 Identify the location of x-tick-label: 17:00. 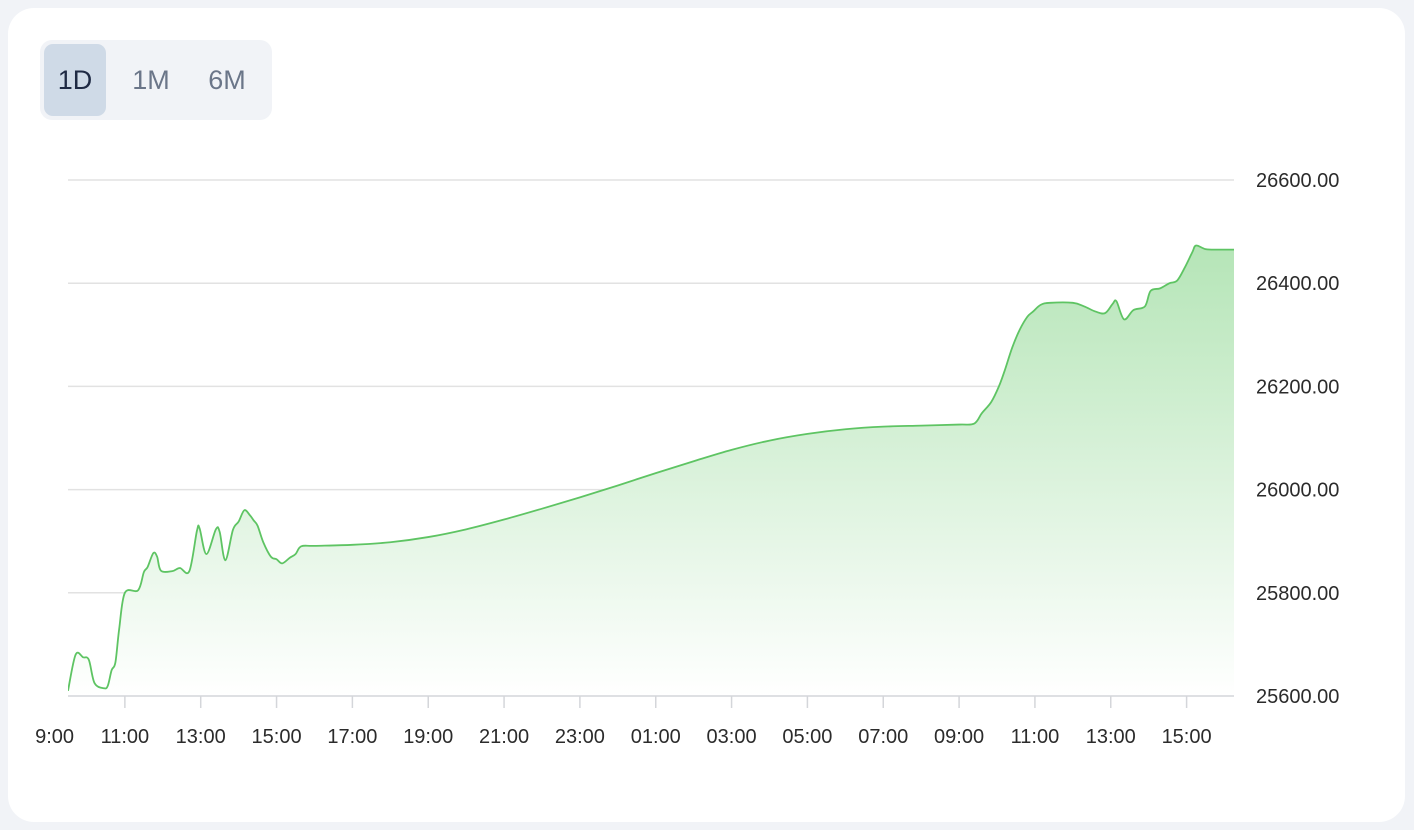
(352, 737).